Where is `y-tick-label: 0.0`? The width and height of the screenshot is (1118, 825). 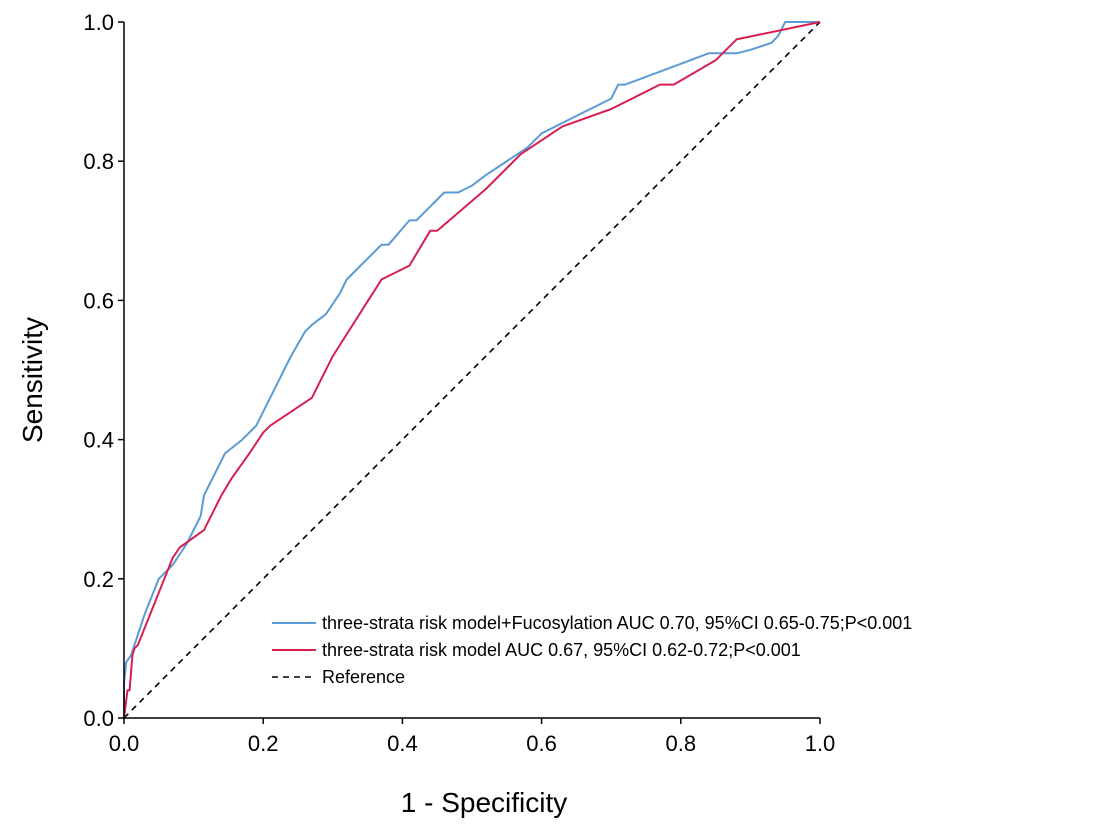
y-tick-label: 0.0 is located at coordinates (98, 718).